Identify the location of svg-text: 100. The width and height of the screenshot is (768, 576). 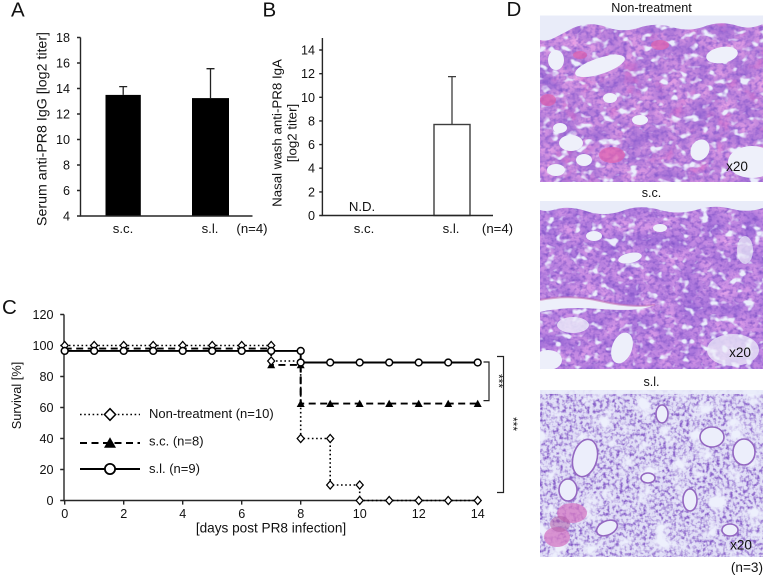
(42, 346).